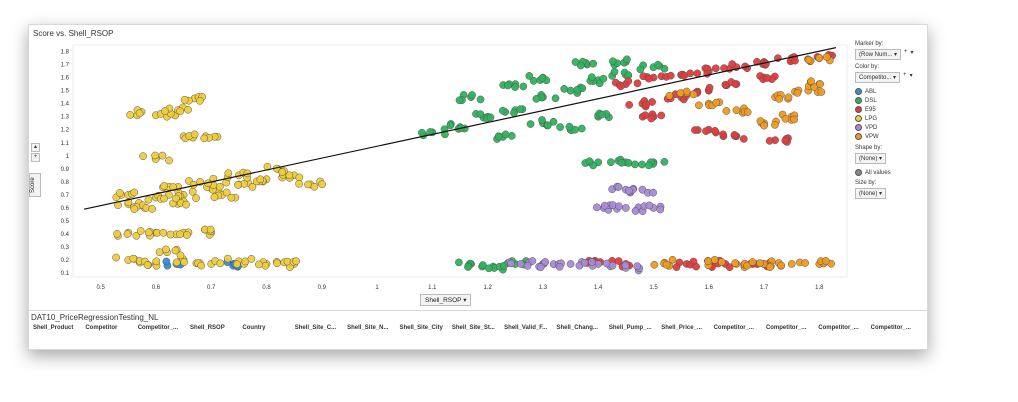  What do you see at coordinates (878, 54) in the screenshot?
I see `marker-by-dropdown: (Row Num... ▾` at bounding box center [878, 54].